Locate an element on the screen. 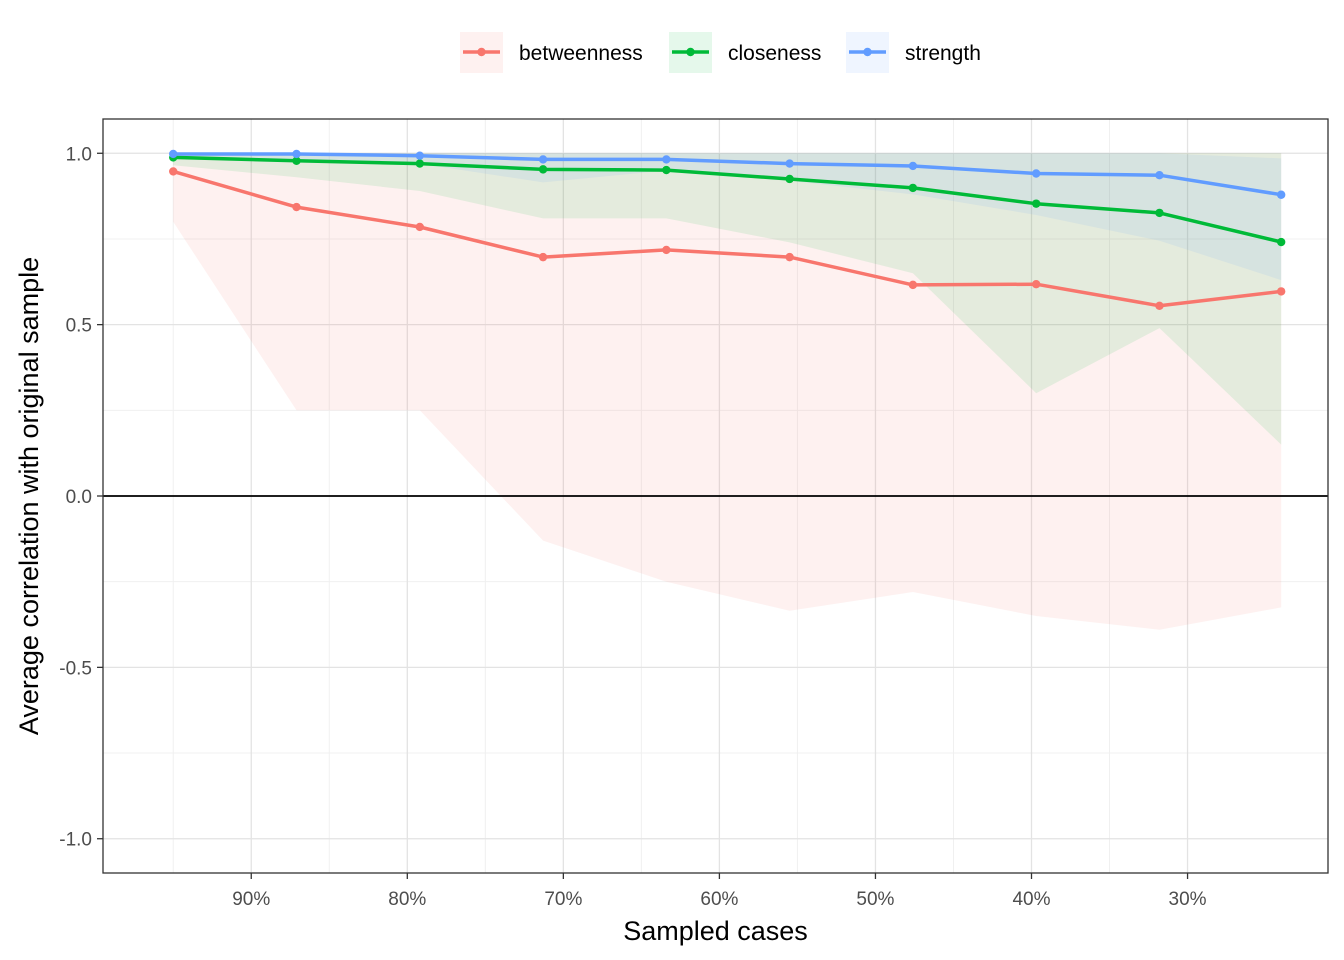  y-tick-label: -1.0 is located at coordinates (75, 840).